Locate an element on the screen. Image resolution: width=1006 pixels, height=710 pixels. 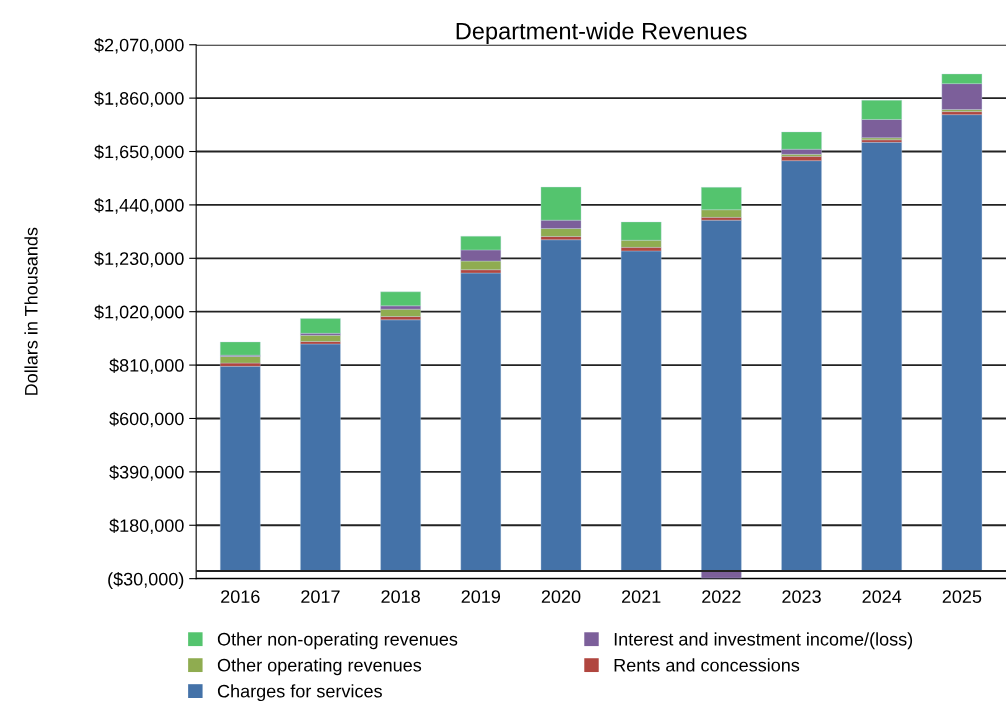
legend-label: Charges for services is located at coordinates (299, 693).